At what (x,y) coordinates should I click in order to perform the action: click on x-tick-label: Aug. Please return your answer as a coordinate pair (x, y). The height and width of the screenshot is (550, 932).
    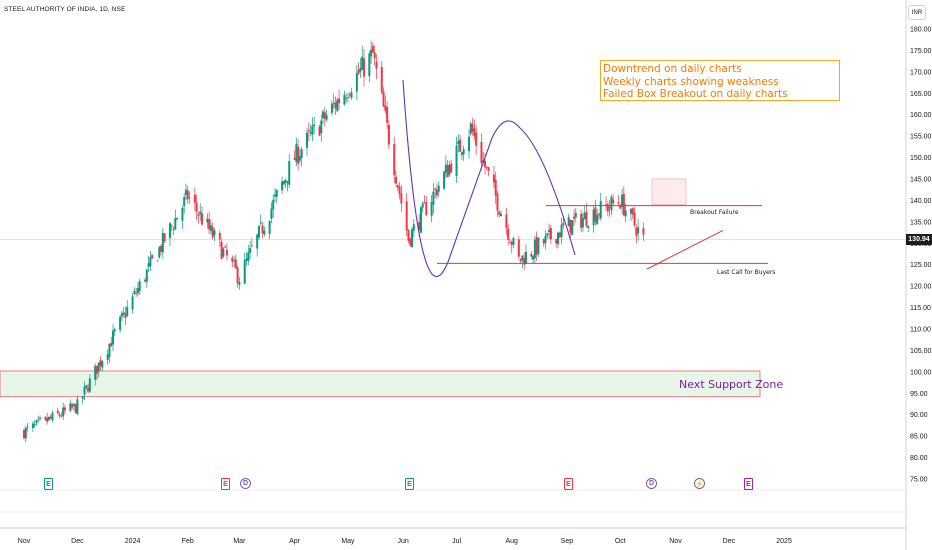
    Looking at the image, I should click on (511, 541).